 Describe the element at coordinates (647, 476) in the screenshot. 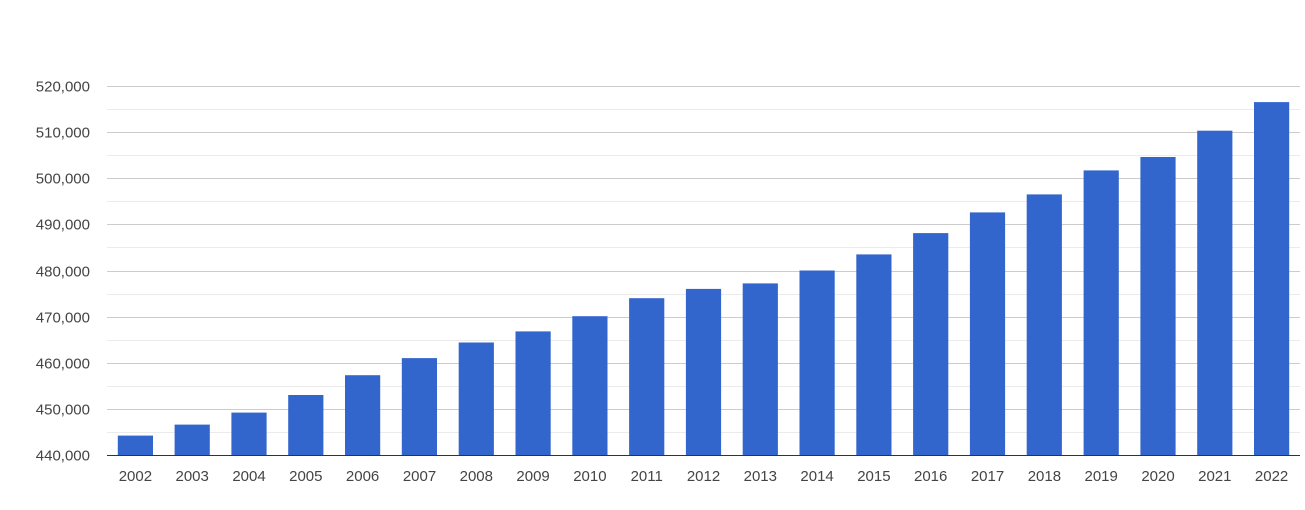

I see `x-tick-label: 2011` at that location.